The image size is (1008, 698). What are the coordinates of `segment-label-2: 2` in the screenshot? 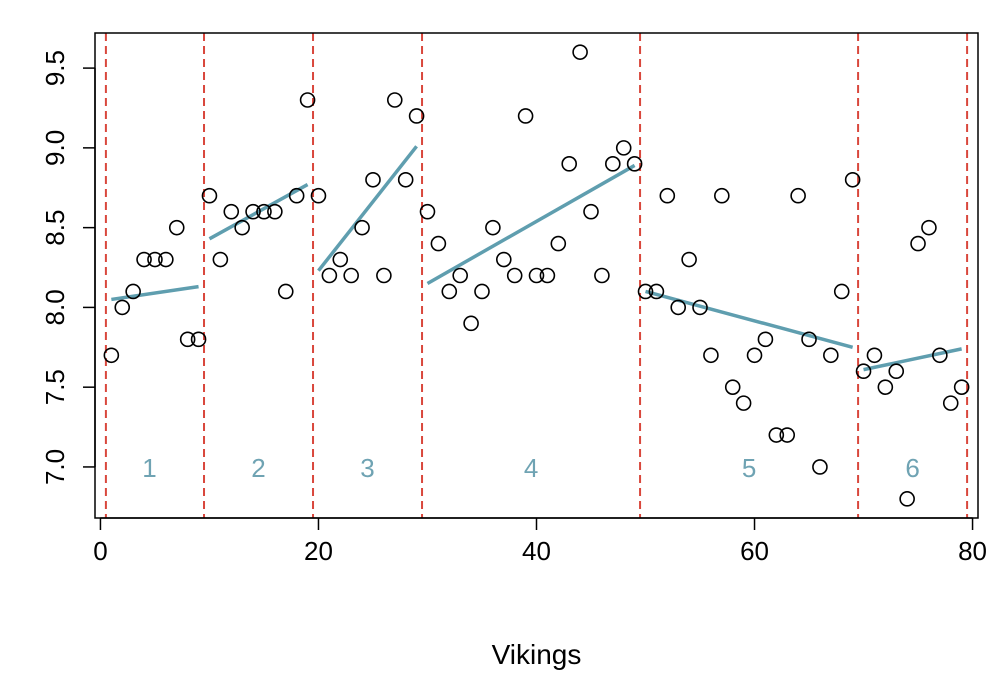 It's located at (258, 468).